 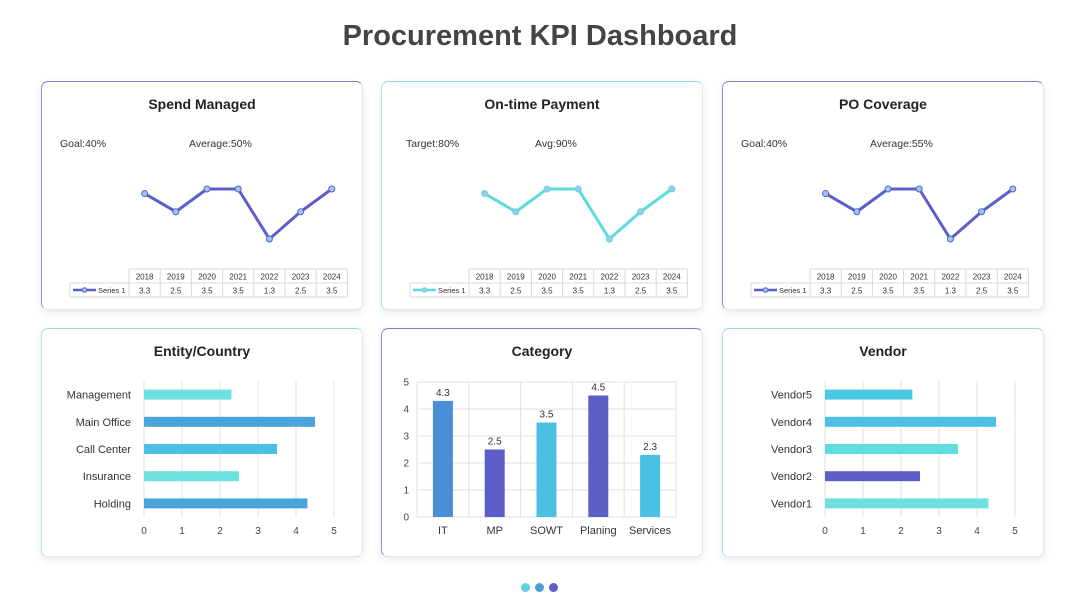 I want to click on page-title: Procurement KPI Dashboard, so click(x=540, y=36).